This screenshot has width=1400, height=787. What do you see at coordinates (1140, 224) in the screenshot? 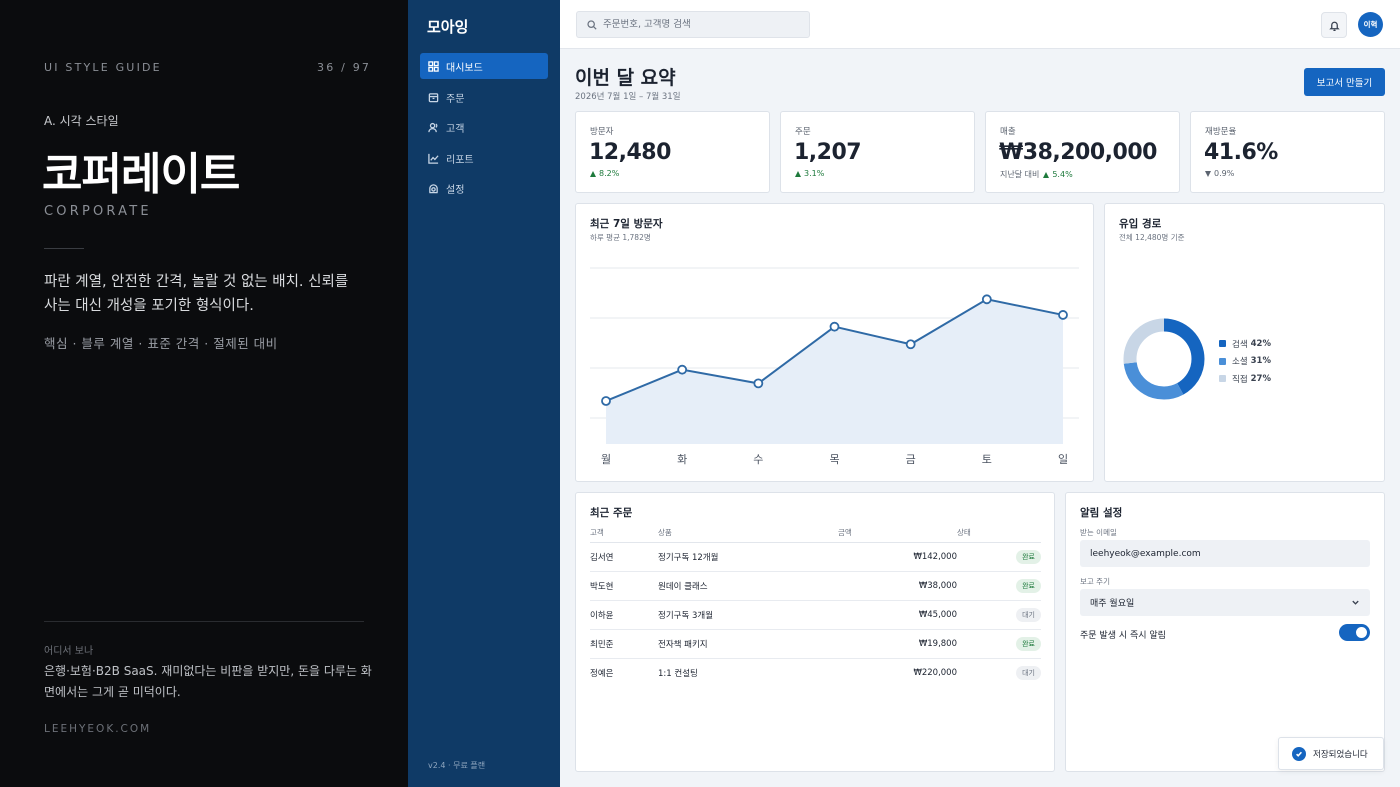
I see `card-title: 유입 경로` at bounding box center [1140, 224].